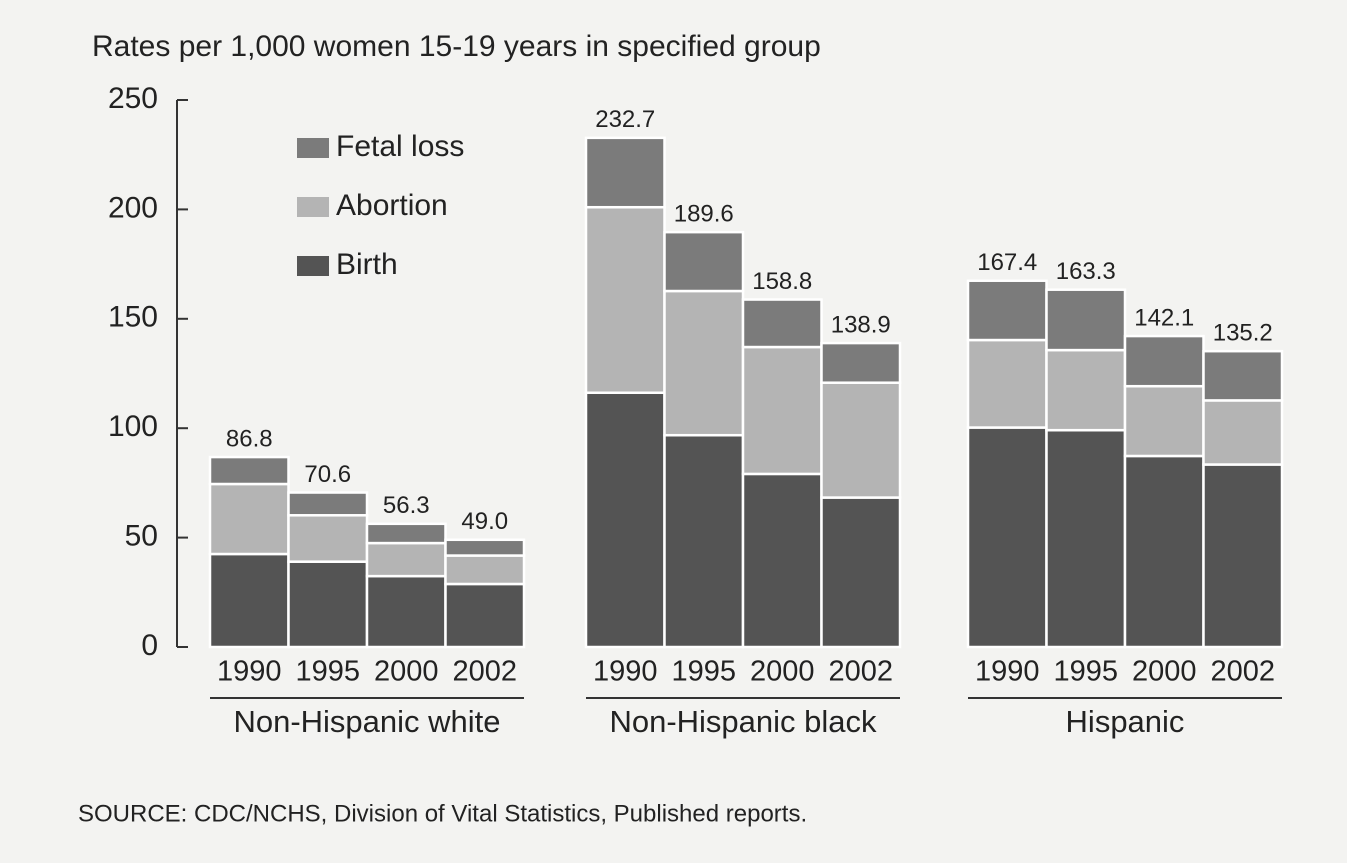 The width and height of the screenshot is (1347, 863). What do you see at coordinates (625, 119) in the screenshot?
I see `total-label: 232.7` at bounding box center [625, 119].